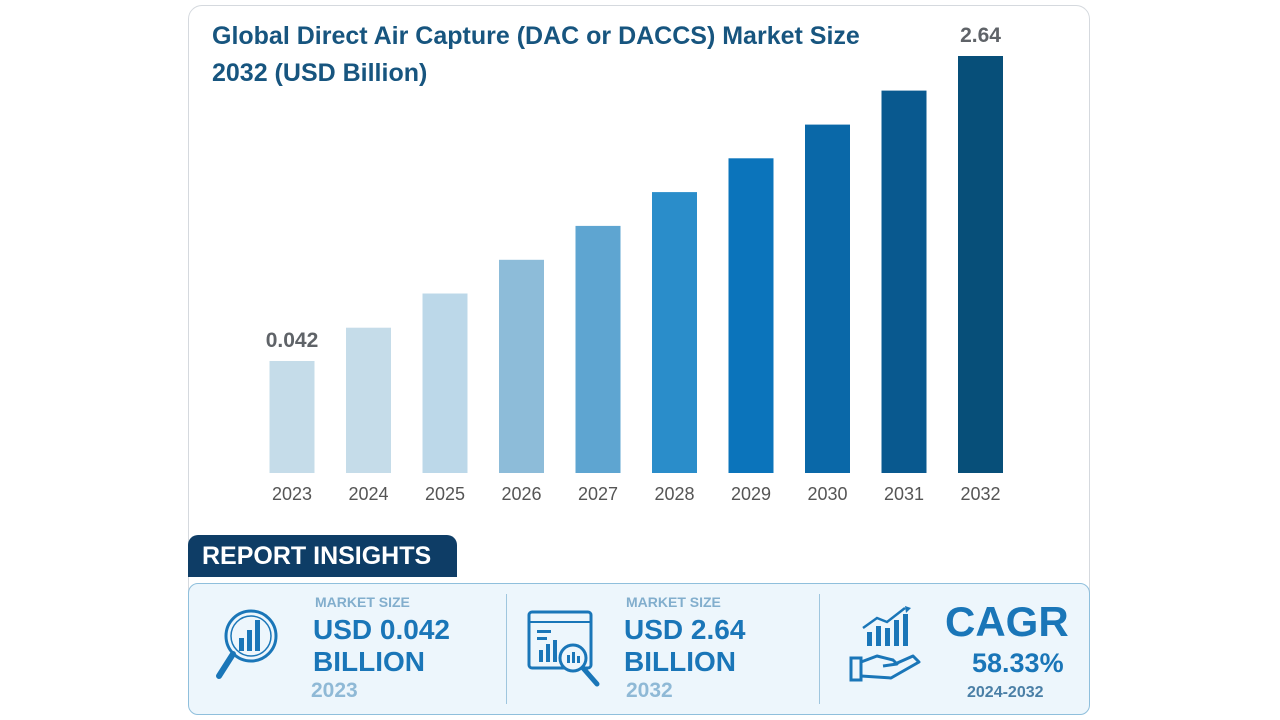 This screenshot has height=720, width=1280. I want to click on bar-2030, so click(827, 298).